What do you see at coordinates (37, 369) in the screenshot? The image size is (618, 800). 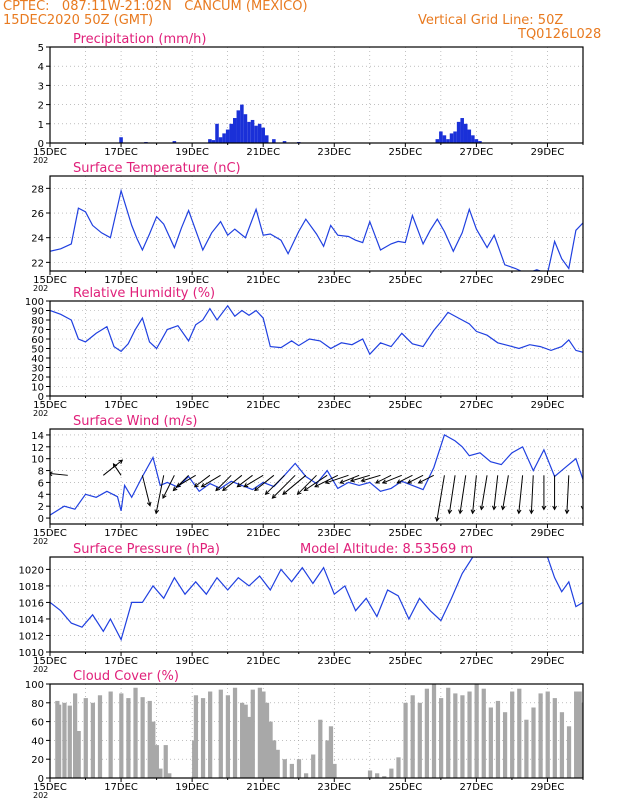 I see `y-tick-label: 30` at bounding box center [37, 369].